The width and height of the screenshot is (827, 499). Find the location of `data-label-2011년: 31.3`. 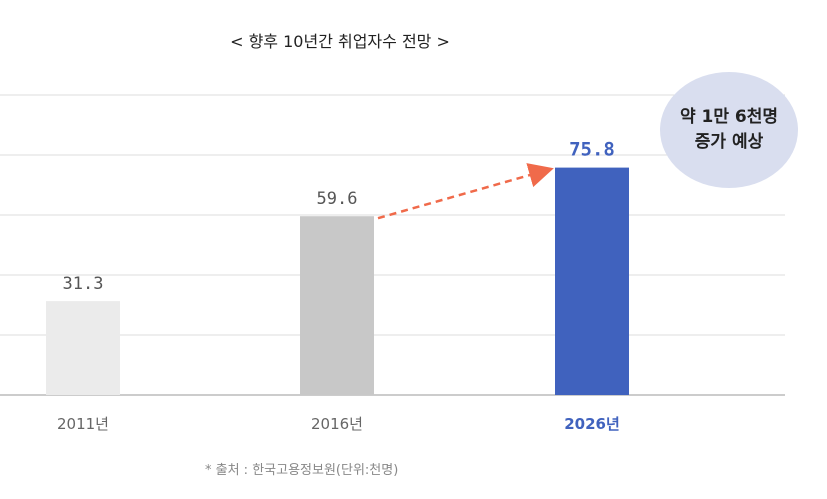

data-label-2011년: 31.3 is located at coordinates (83, 284).